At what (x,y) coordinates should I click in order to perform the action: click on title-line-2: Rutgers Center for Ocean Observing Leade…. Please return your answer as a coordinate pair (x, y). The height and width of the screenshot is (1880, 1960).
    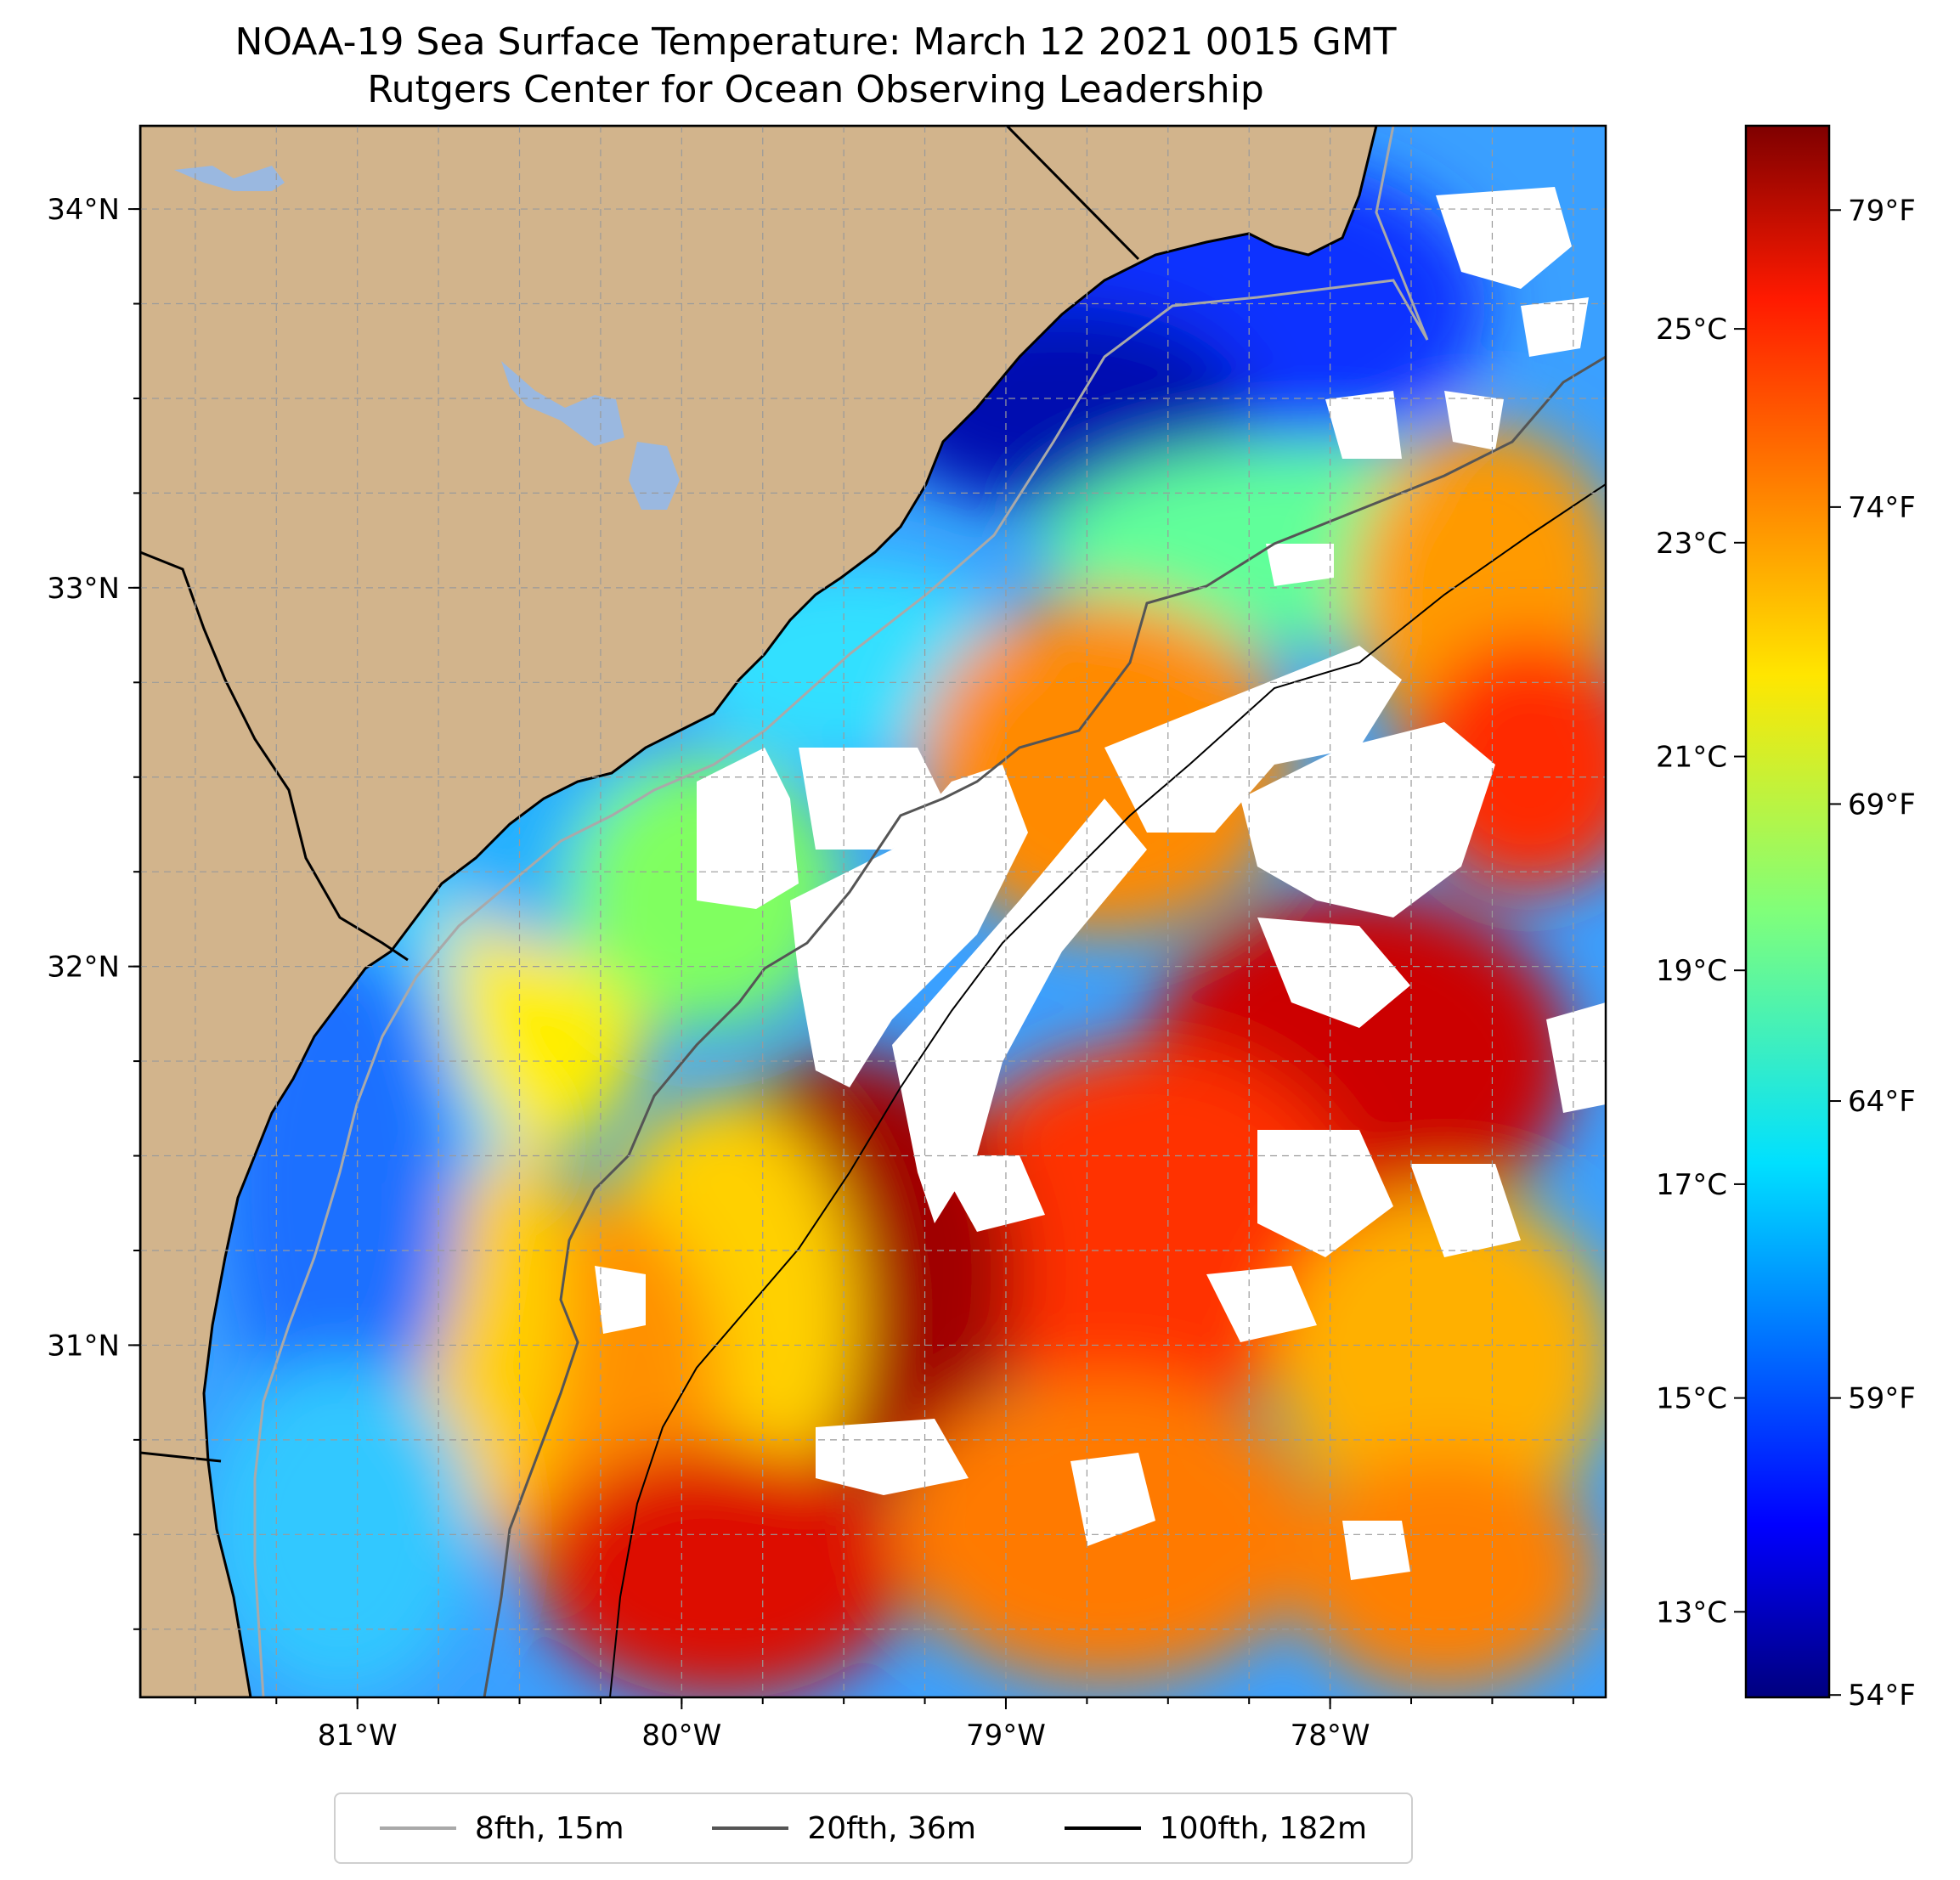
    Looking at the image, I should click on (816, 90).